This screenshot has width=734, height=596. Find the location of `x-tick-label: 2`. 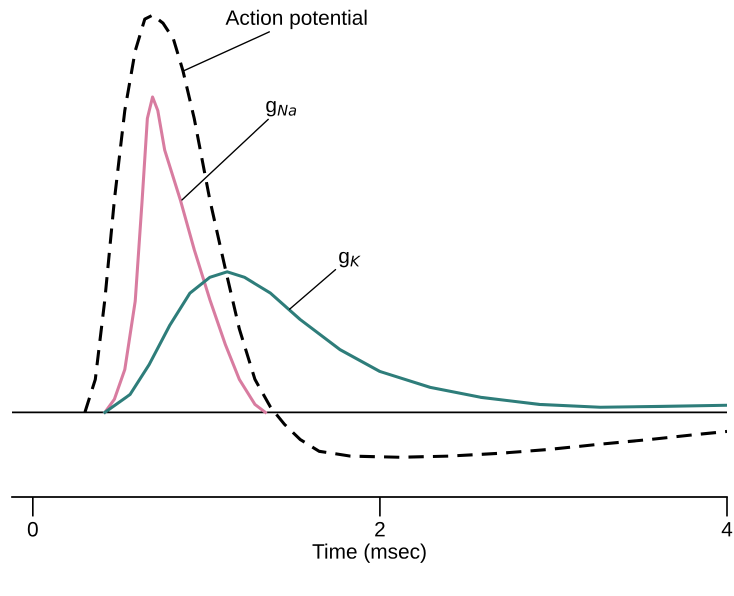

x-tick-label: 2 is located at coordinates (380, 529).